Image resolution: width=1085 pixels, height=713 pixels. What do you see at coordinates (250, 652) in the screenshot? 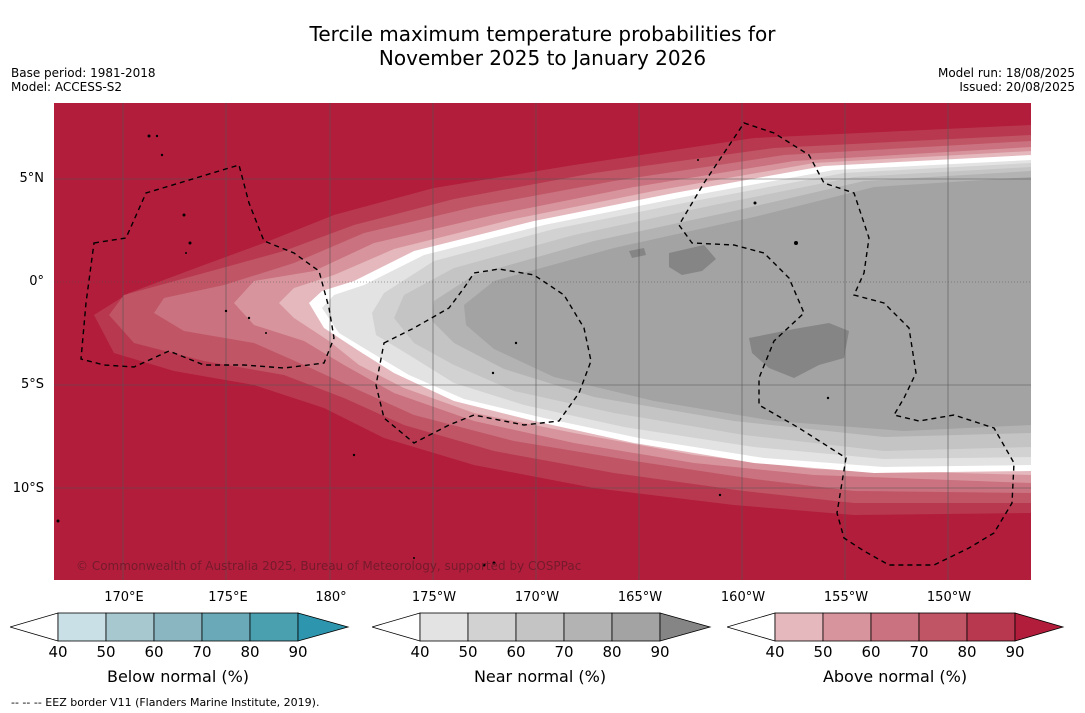
I see `below-tick-80: 80` at bounding box center [250, 652].